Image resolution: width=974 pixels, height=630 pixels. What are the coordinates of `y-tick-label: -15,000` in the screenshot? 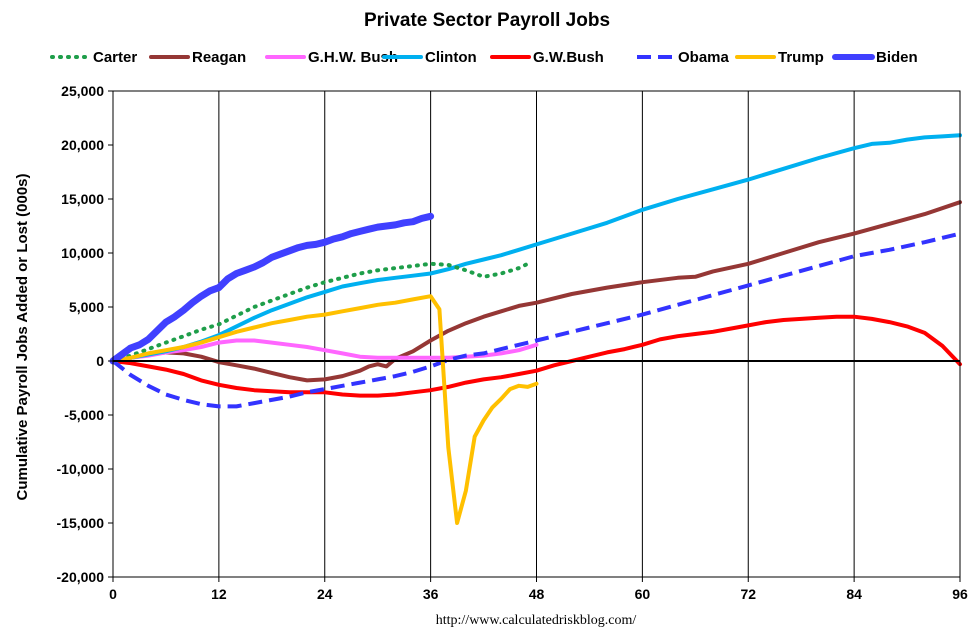 It's located at (81, 523).